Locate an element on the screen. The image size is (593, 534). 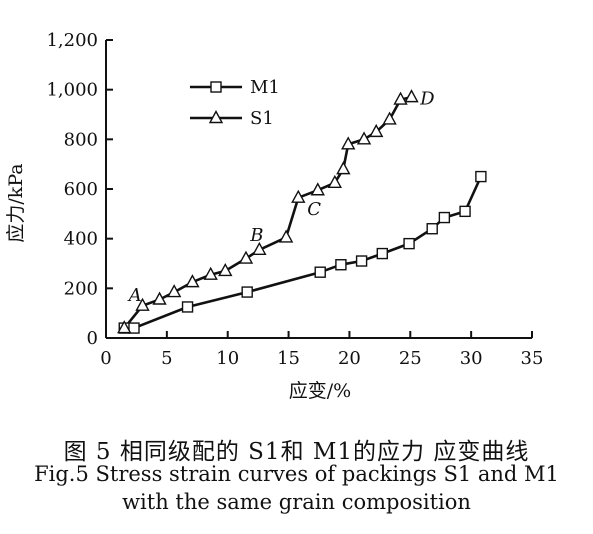
legend-marker-s1 is located at coordinates (216, 117).